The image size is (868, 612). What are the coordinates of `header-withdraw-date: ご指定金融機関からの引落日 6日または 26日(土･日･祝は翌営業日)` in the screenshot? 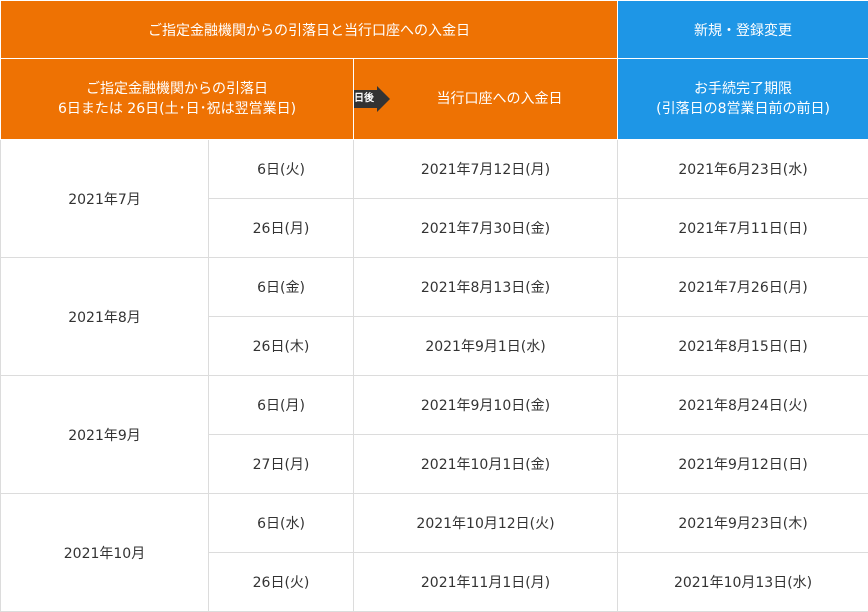 It's located at (177, 99).